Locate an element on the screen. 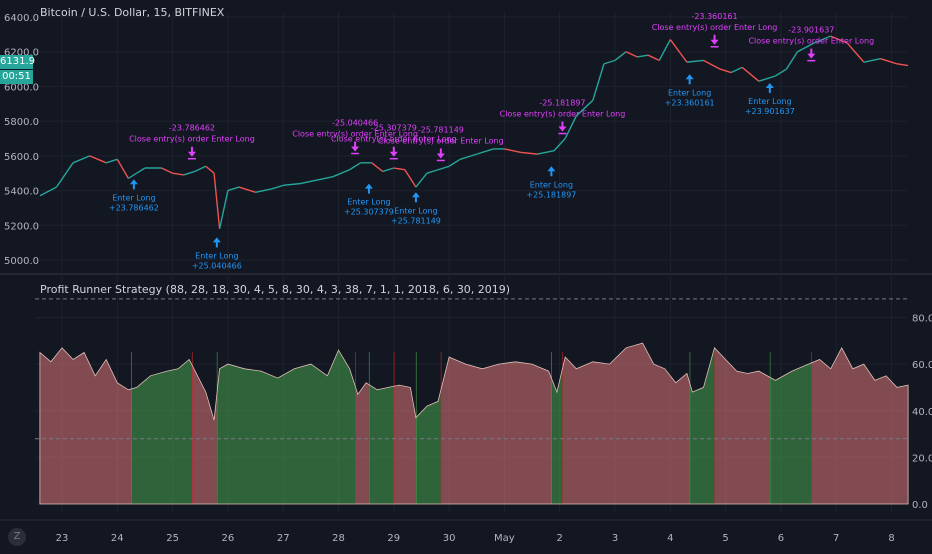 This screenshot has width=932, height=554. time-axis-label: 3 is located at coordinates (615, 538).